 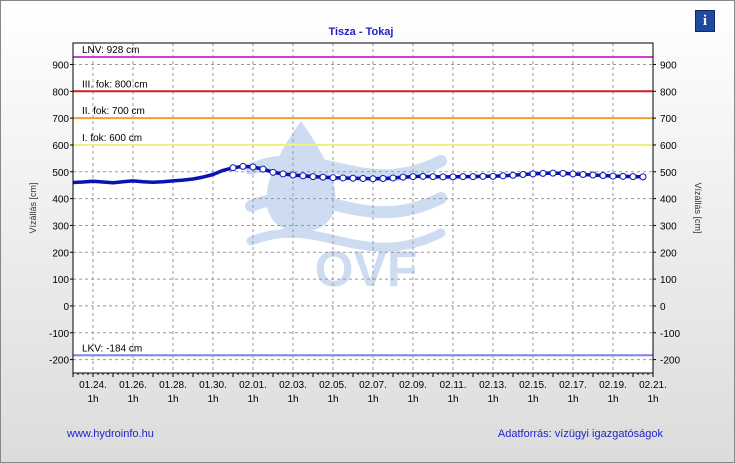 I want to click on info-icon: i, so click(x=705, y=21).